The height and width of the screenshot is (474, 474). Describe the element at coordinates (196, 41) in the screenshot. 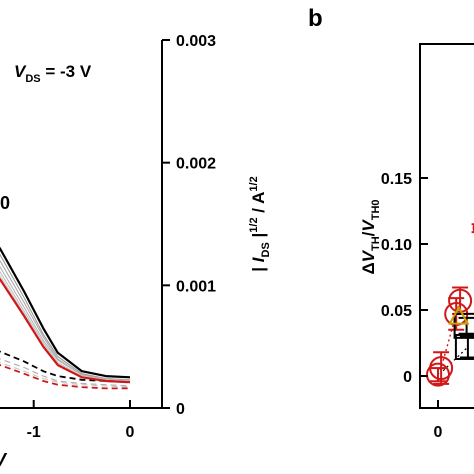

I see `panel-a-y-tick-label: 0.003` at that location.